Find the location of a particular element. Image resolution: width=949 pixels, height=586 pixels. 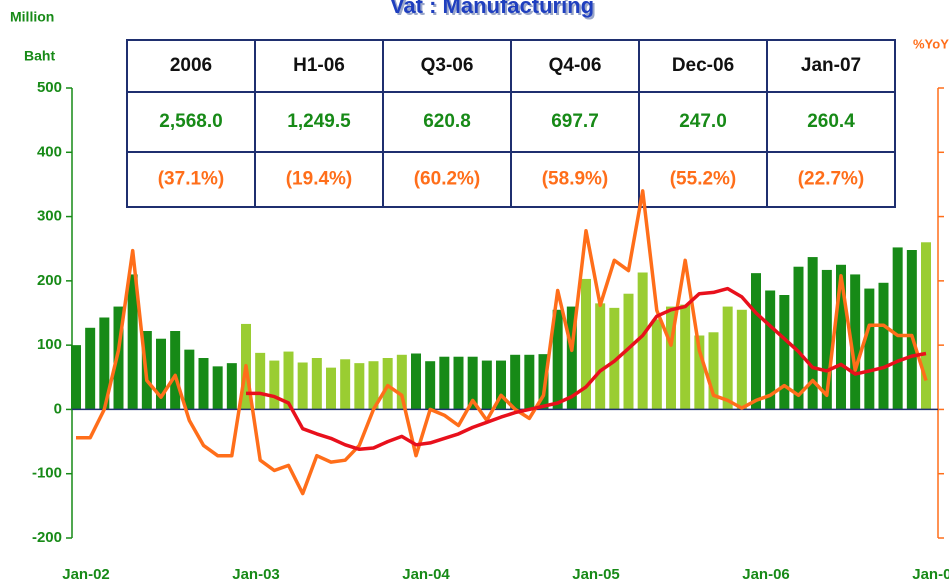

table-cell: 2,568.0 is located at coordinates (190, 121).